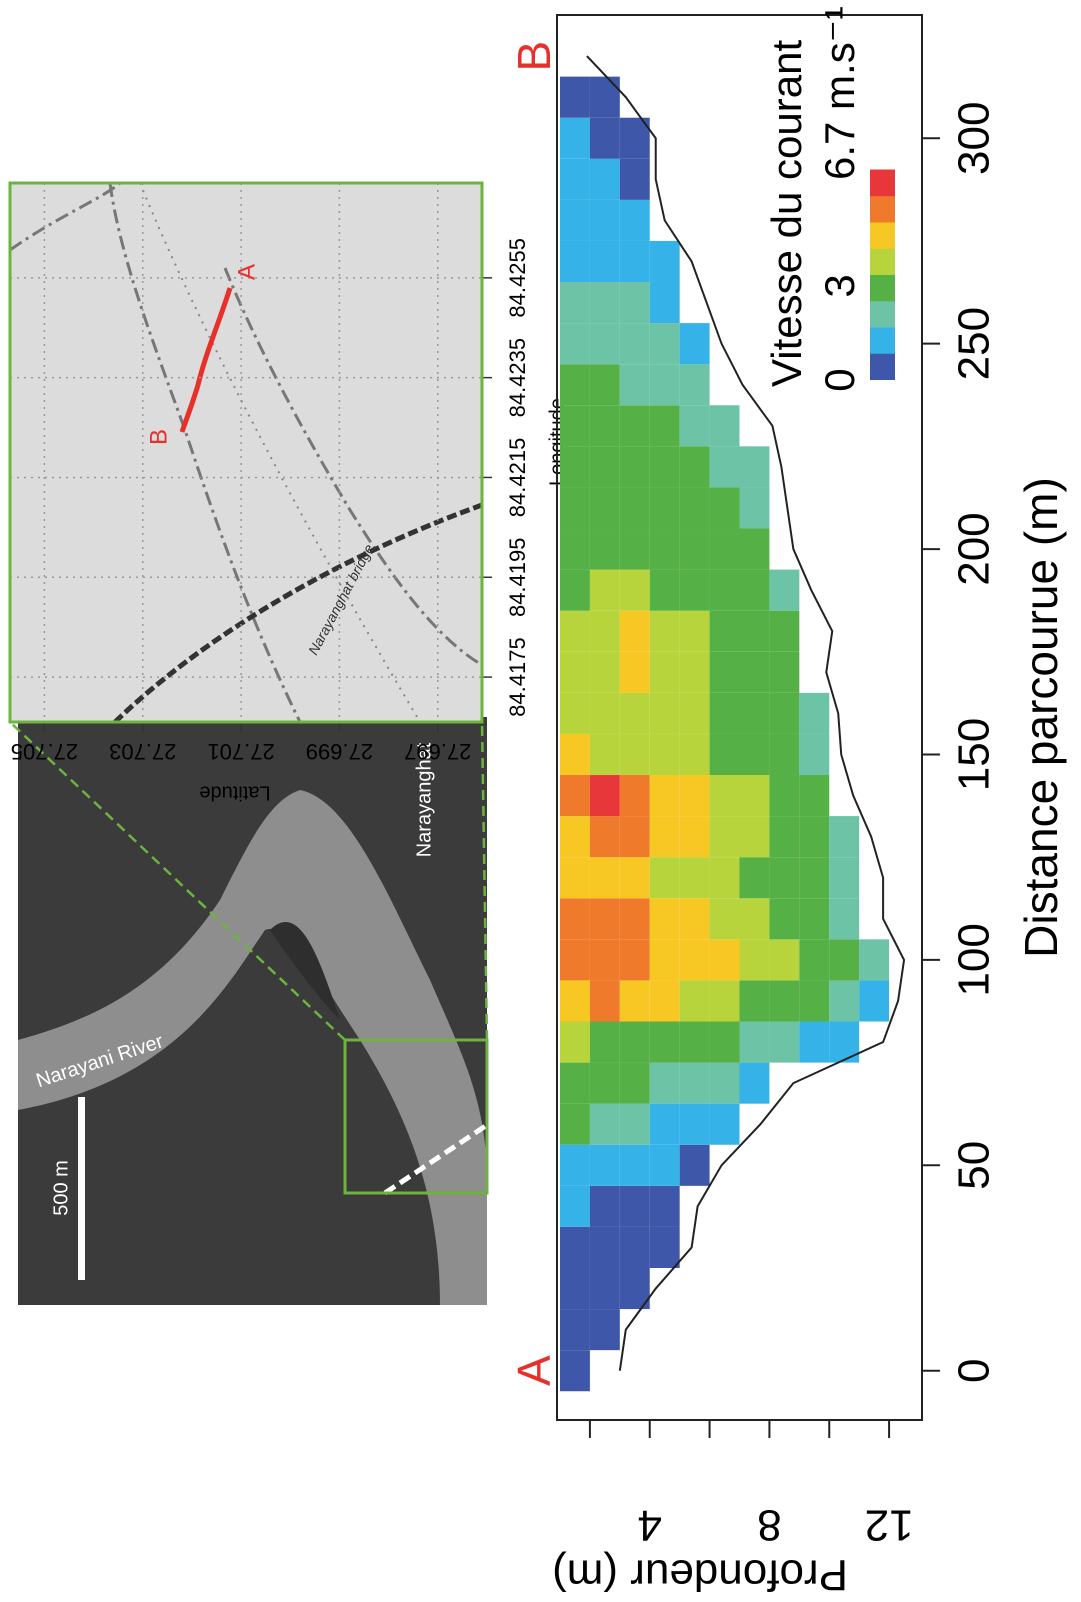 This screenshot has width=1081, height=1602. Describe the element at coordinates (534, 56) in the screenshot. I see `end-label: B` at that location.